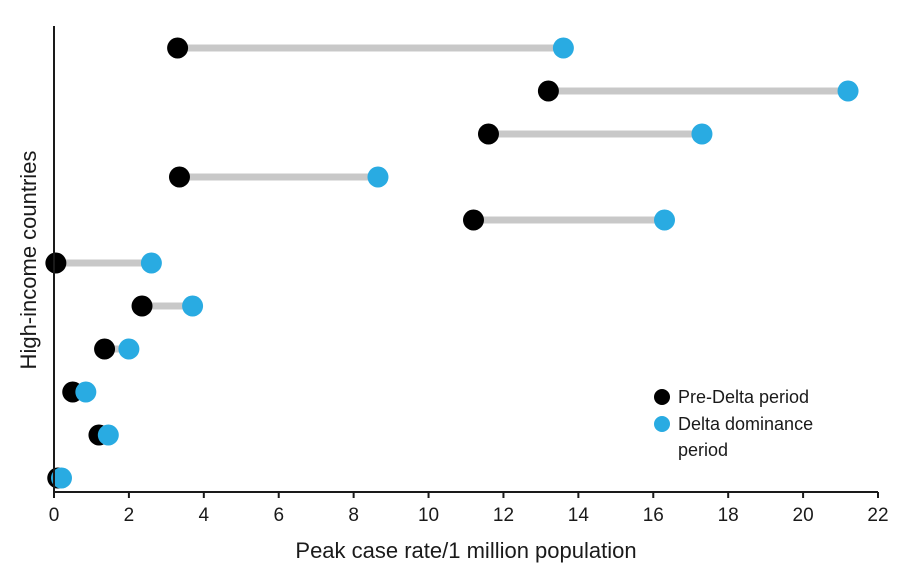  What do you see at coordinates (803, 515) in the screenshot?
I see `x-tick-label: 20` at bounding box center [803, 515].